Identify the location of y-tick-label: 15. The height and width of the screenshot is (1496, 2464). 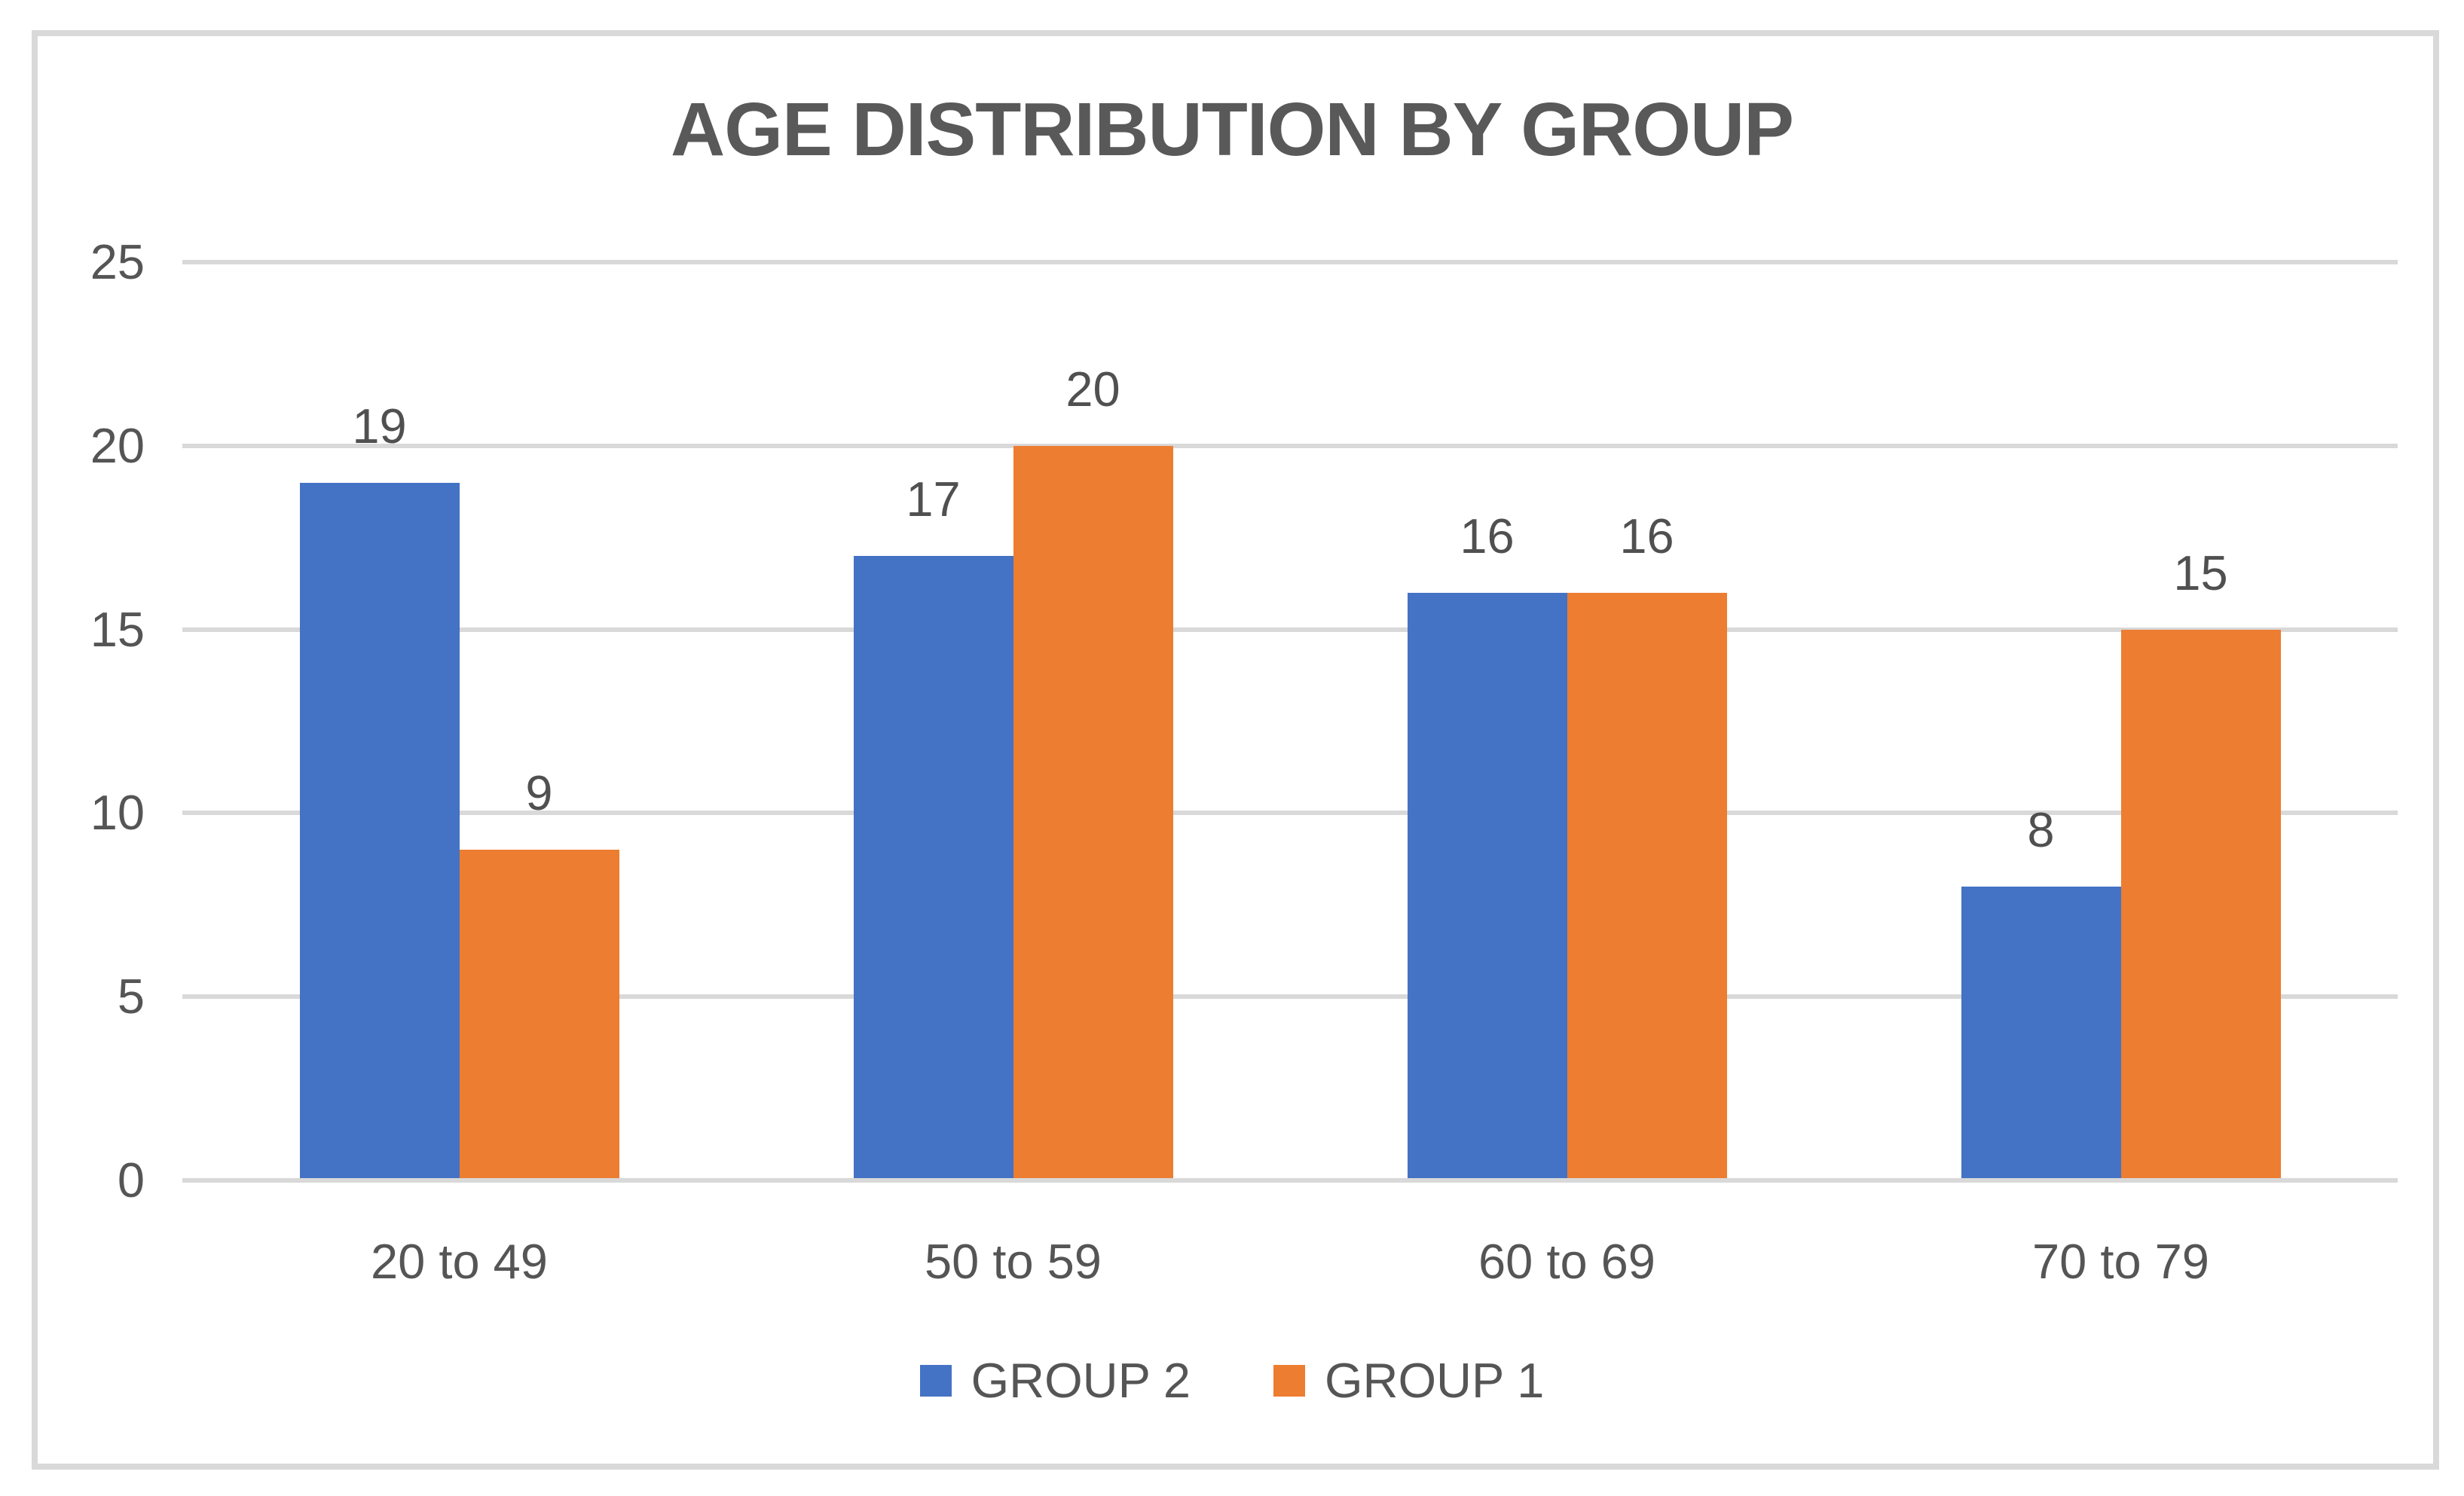
(117, 629).